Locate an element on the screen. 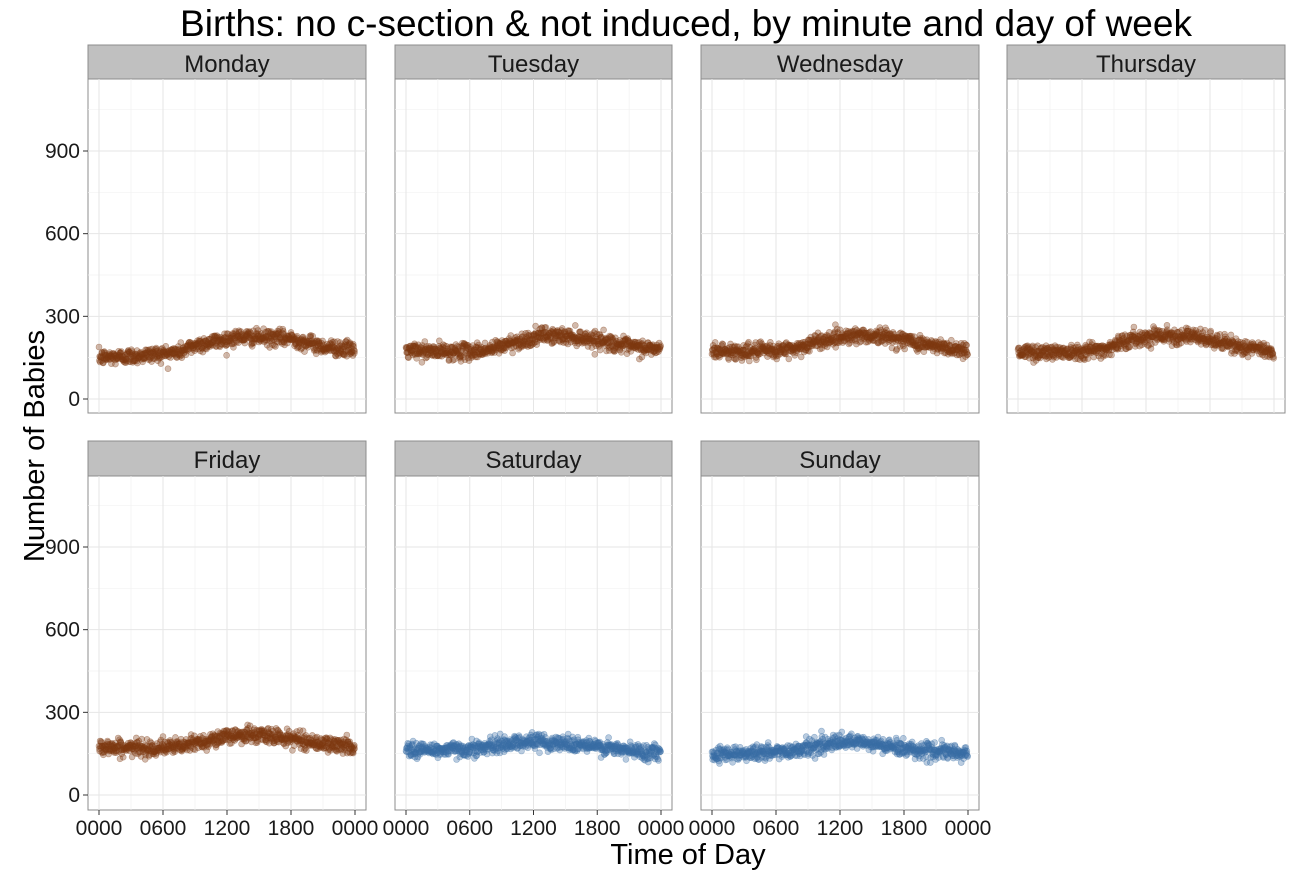  y-tick-label: 600 is located at coordinates (62, 630).